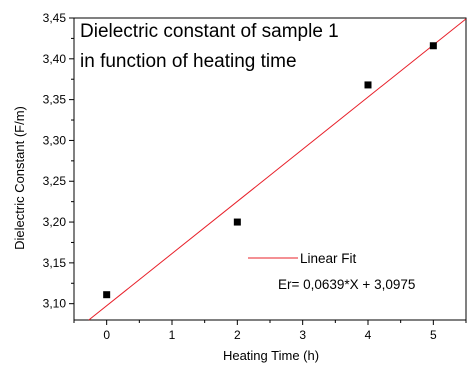  Describe the element at coordinates (172, 335) in the screenshot. I see `x-tick-label: 1` at that location.